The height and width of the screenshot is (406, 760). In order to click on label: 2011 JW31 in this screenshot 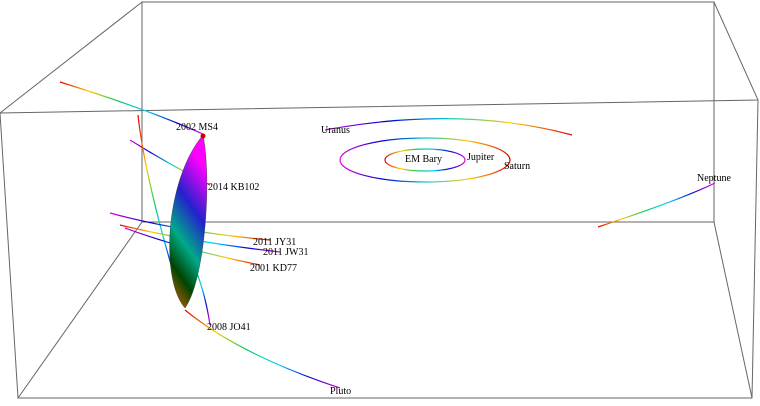, I will do `click(285, 252)`.